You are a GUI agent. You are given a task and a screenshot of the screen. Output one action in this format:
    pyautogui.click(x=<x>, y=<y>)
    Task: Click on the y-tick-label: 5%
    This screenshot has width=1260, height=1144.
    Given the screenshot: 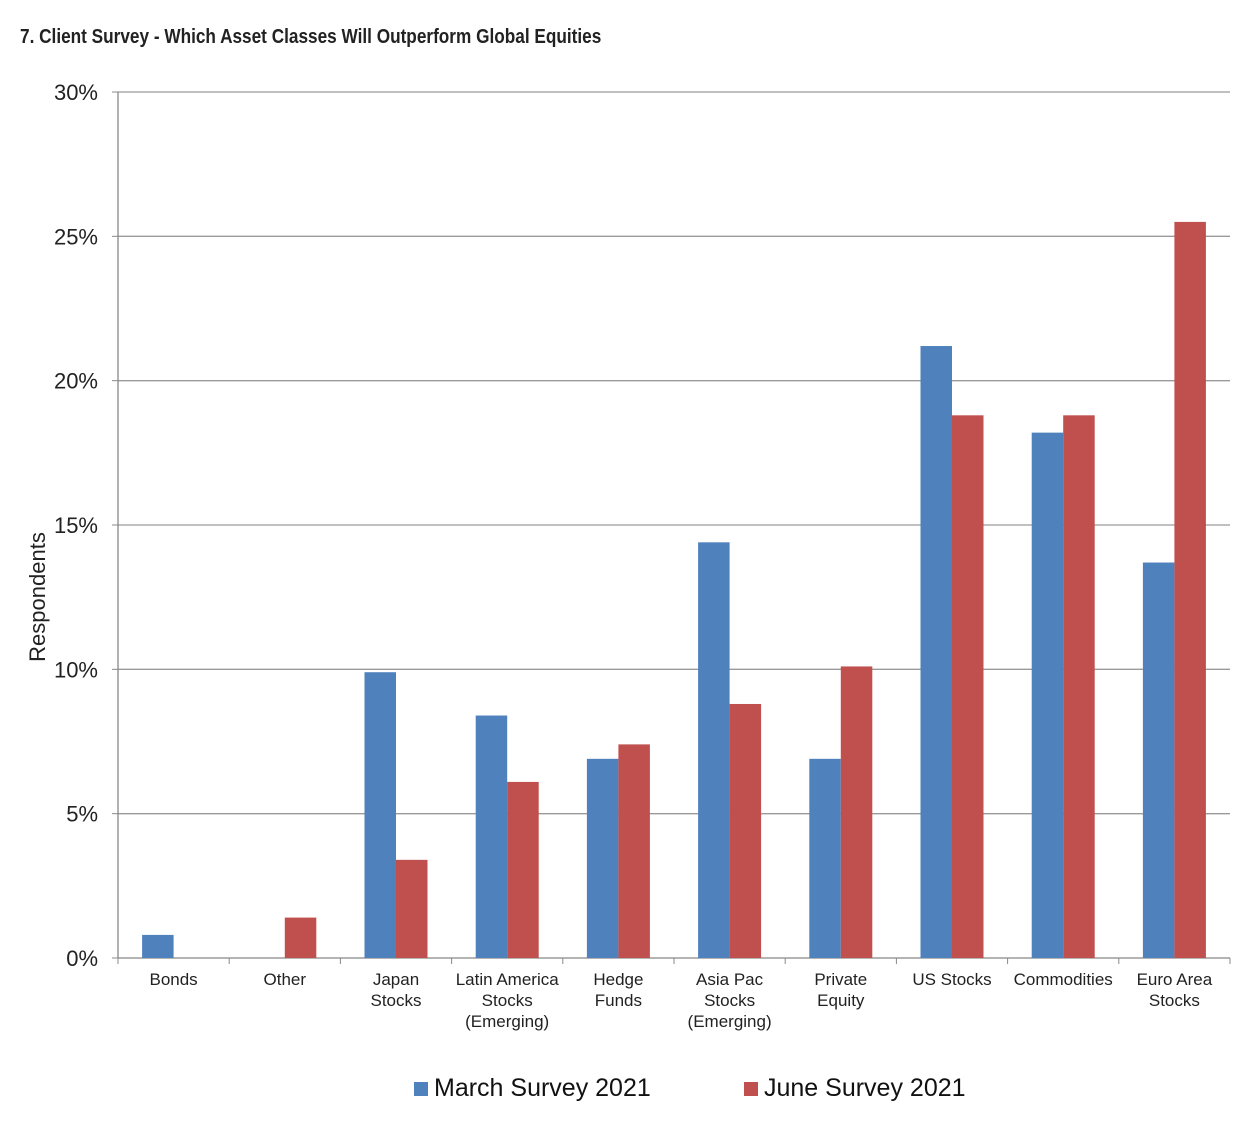 What is the action you would take?
    pyautogui.click(x=82, y=814)
    